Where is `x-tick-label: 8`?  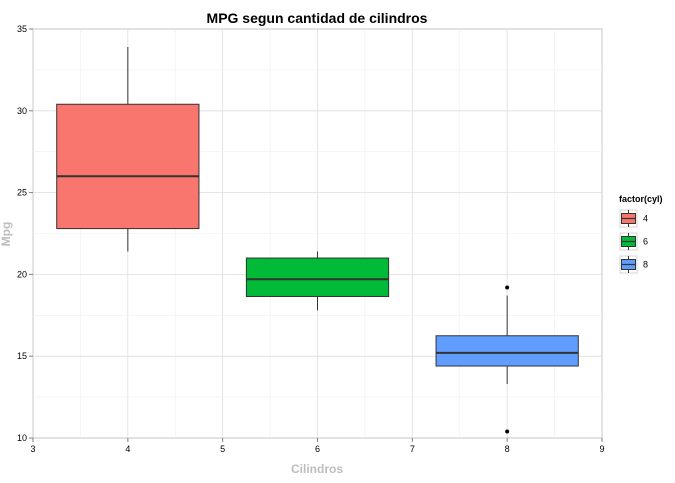
x-tick-label: 8 is located at coordinates (507, 449).